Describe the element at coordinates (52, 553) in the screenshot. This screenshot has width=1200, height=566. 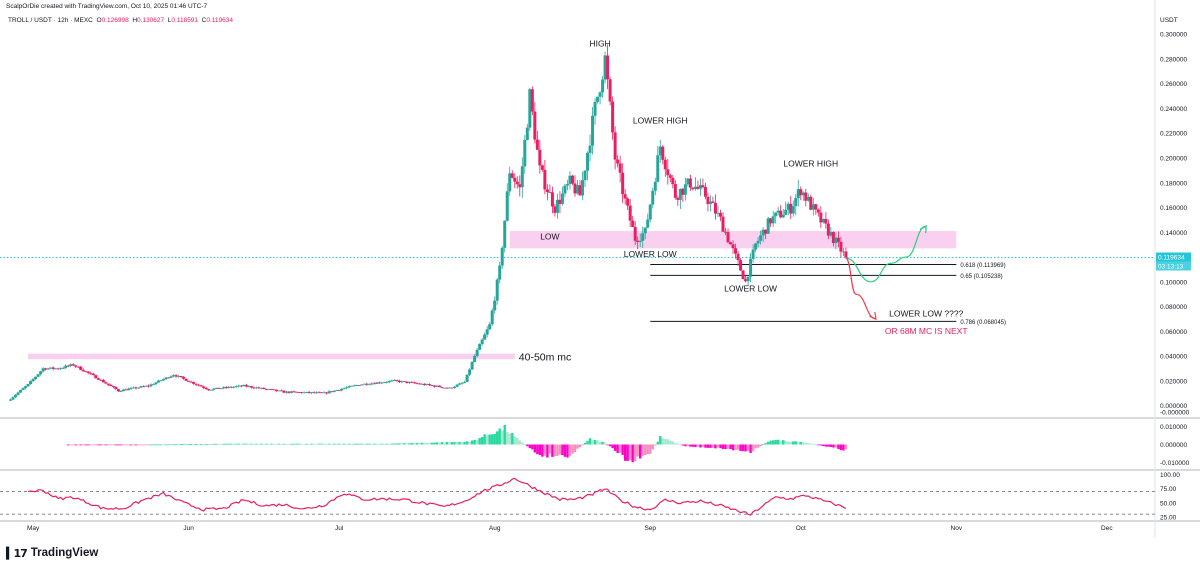
I see `tradingview-brand: ▍17 TradingView` at that location.